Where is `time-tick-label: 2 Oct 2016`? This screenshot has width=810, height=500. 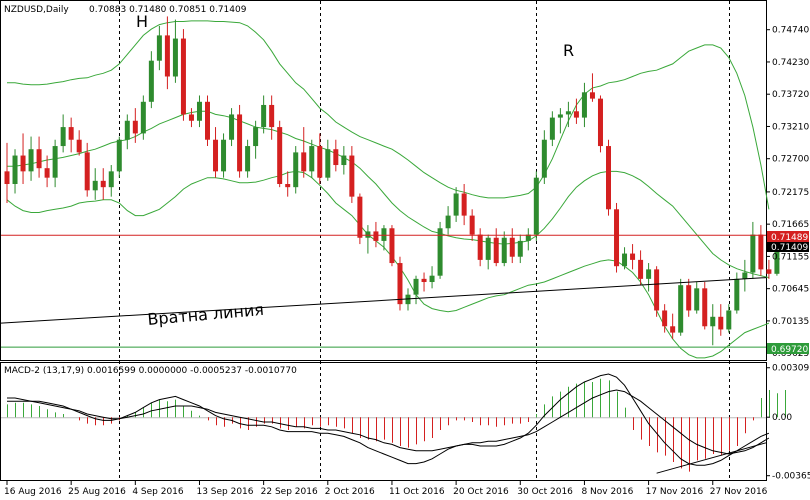
time-tick-label: 2 Oct 2016 is located at coordinates (350, 492).